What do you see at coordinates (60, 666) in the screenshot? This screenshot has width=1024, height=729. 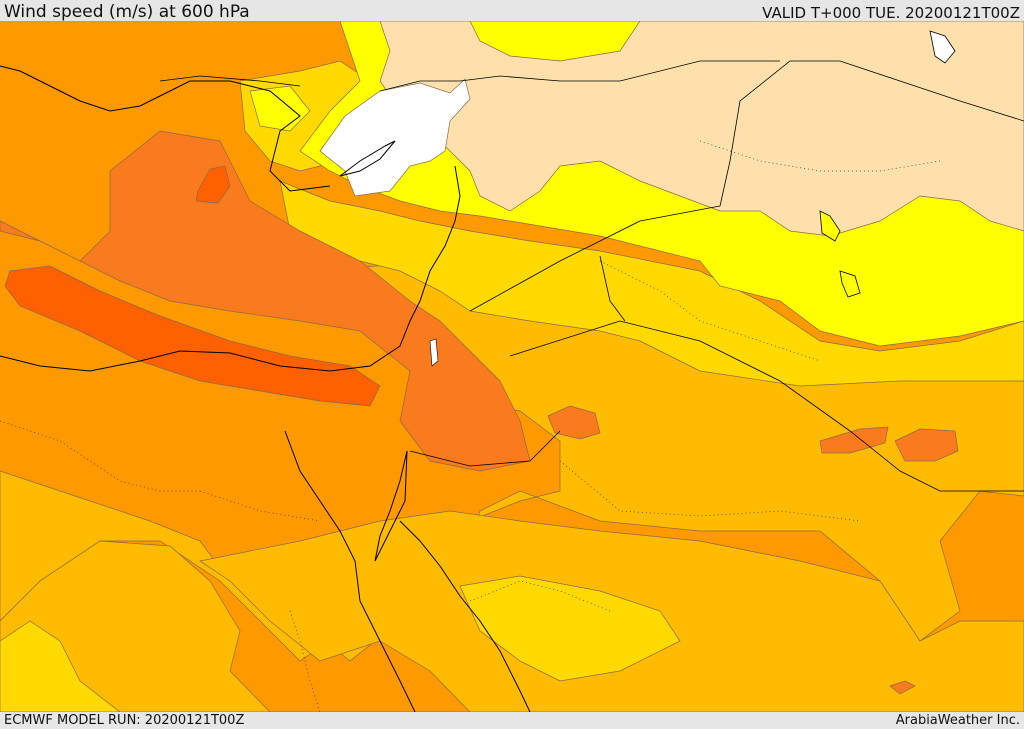 I see `zone-gold-sw` at bounding box center [60, 666].